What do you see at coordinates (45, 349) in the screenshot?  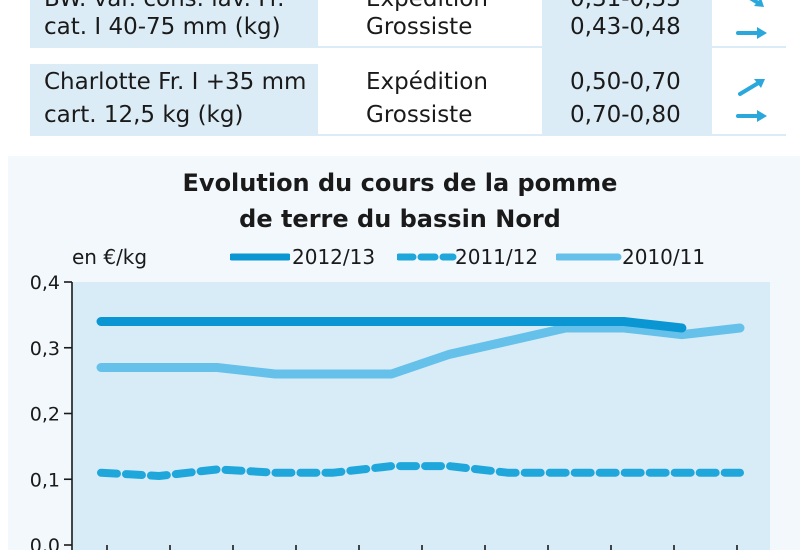 I see `y-tick-label: 0,3` at bounding box center [45, 349].